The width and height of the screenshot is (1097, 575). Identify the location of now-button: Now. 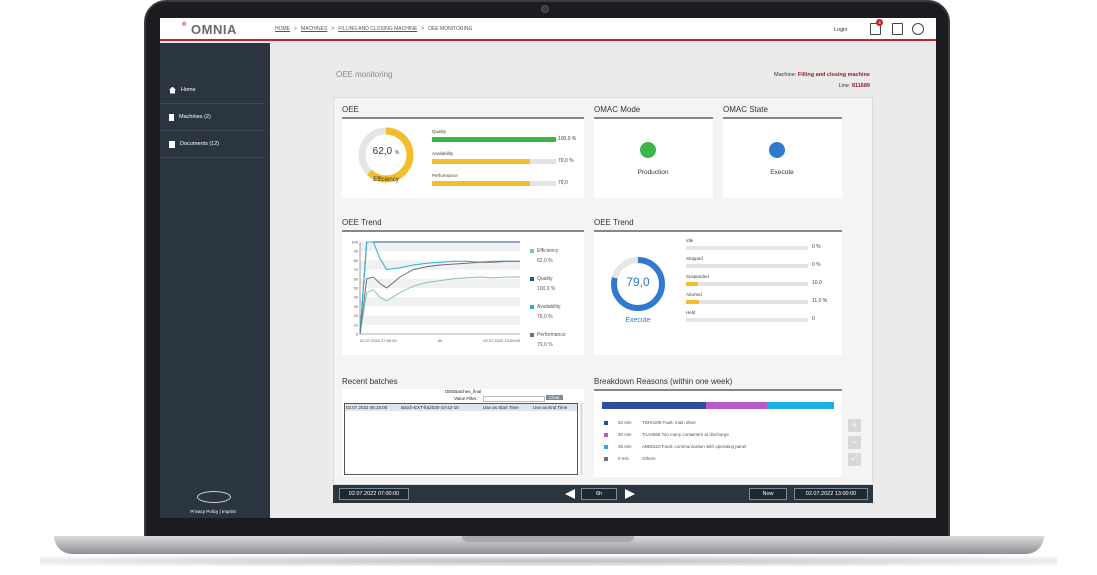
(768, 494).